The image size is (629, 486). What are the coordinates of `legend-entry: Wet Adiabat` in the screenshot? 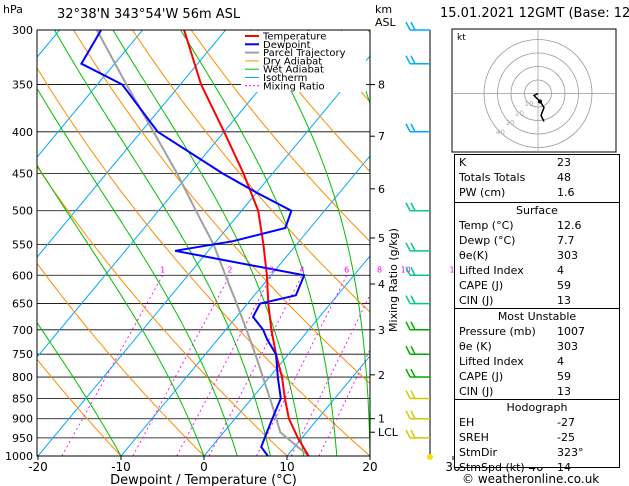 It's located at (293, 70).